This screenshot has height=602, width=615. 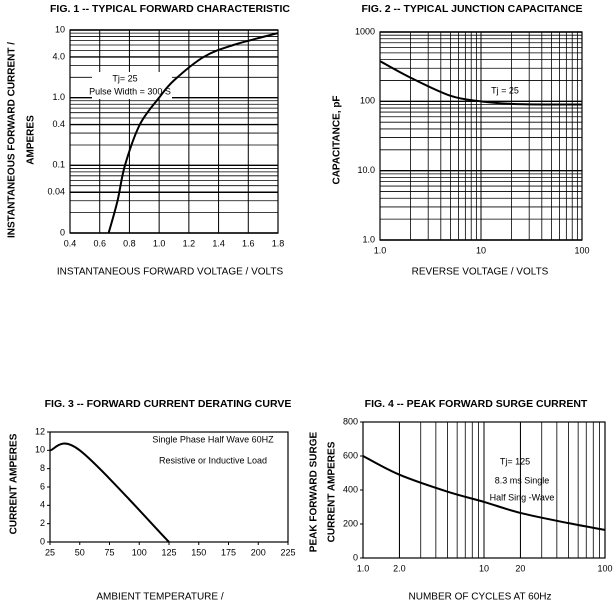 What do you see at coordinates (287, 552) in the screenshot?
I see `x-tick-label: 225` at bounding box center [287, 552].